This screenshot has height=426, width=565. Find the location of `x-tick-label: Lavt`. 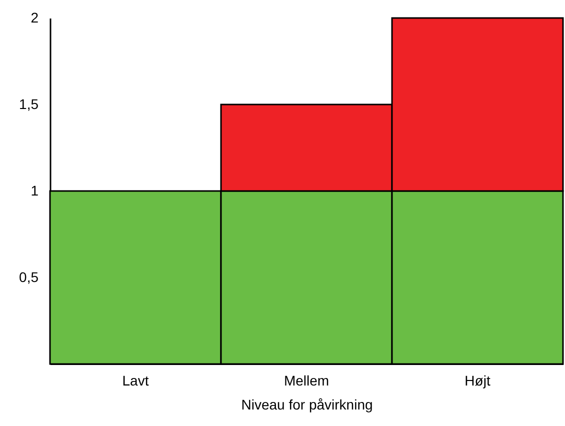

x-tick-label: Lavt is located at coordinates (135, 380).